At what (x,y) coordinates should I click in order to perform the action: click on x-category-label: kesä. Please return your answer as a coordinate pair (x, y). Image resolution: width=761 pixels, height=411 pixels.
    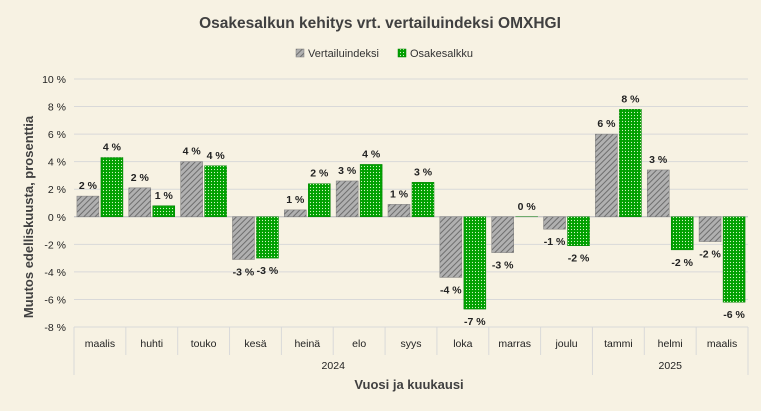
    Looking at the image, I should click on (255, 344).